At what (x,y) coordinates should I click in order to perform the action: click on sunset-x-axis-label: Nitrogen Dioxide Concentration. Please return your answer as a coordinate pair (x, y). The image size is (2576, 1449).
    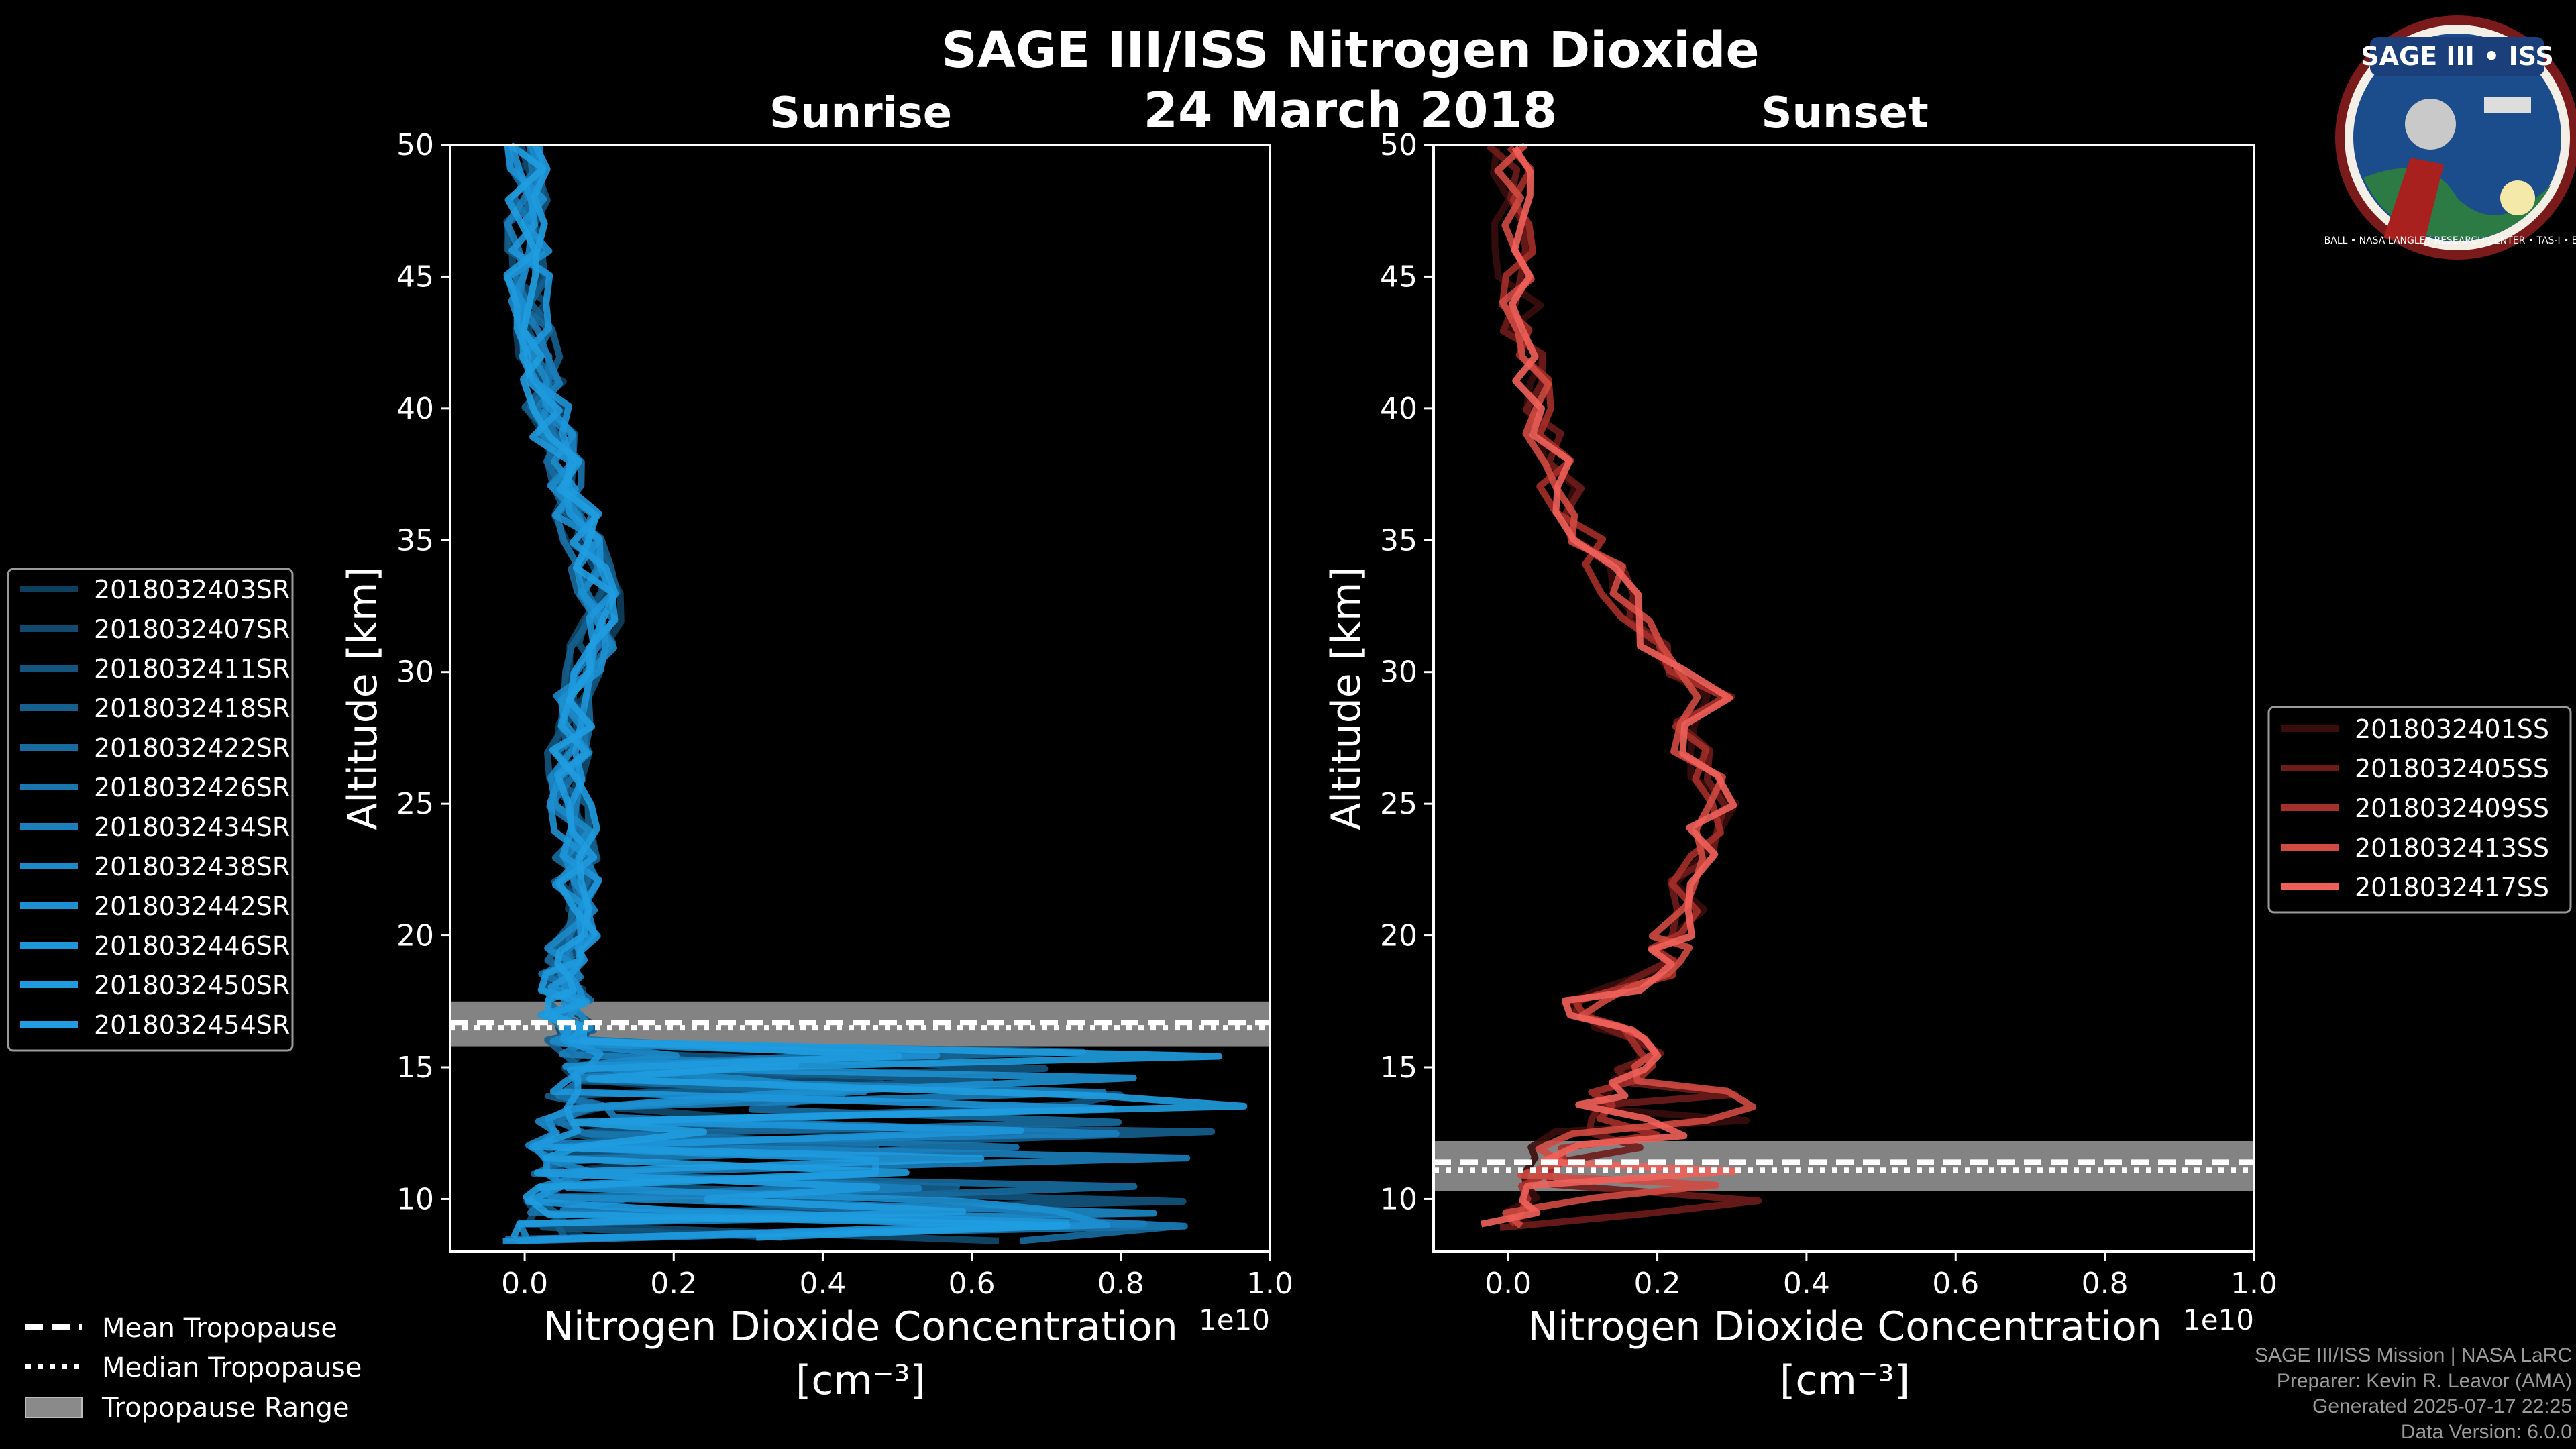
    Looking at the image, I should click on (1844, 1326).